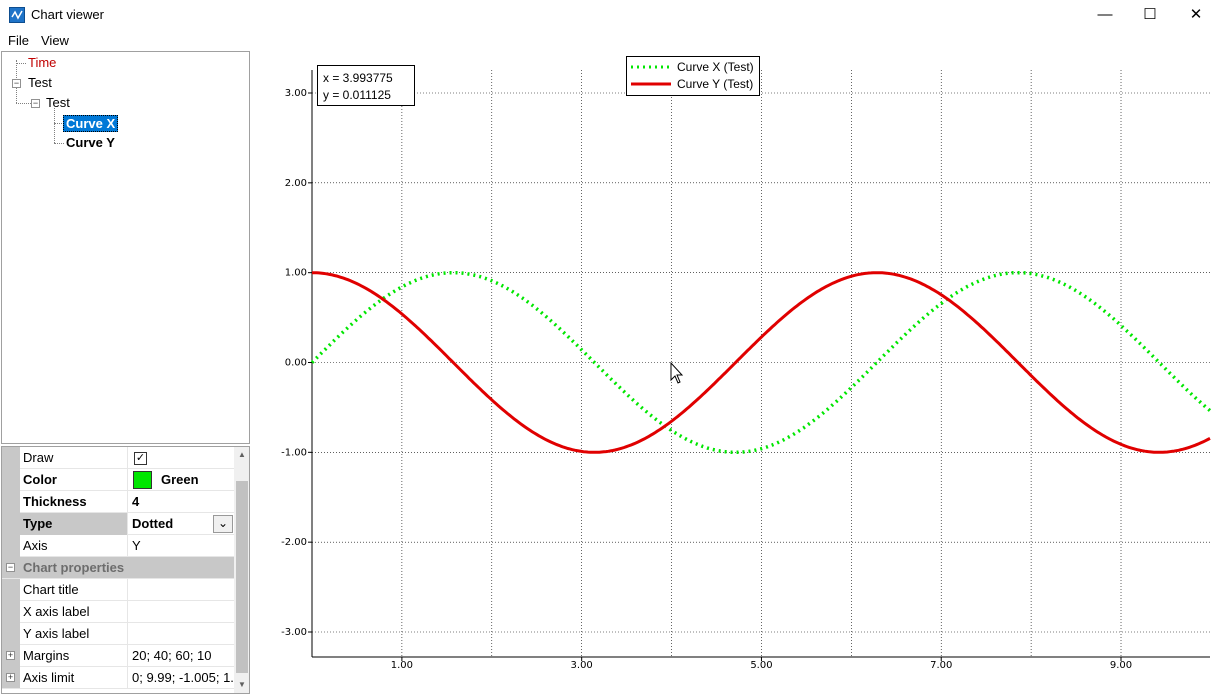  Describe the element at coordinates (242, 684) in the screenshot. I see `scroll-down-icon: ▼` at that location.